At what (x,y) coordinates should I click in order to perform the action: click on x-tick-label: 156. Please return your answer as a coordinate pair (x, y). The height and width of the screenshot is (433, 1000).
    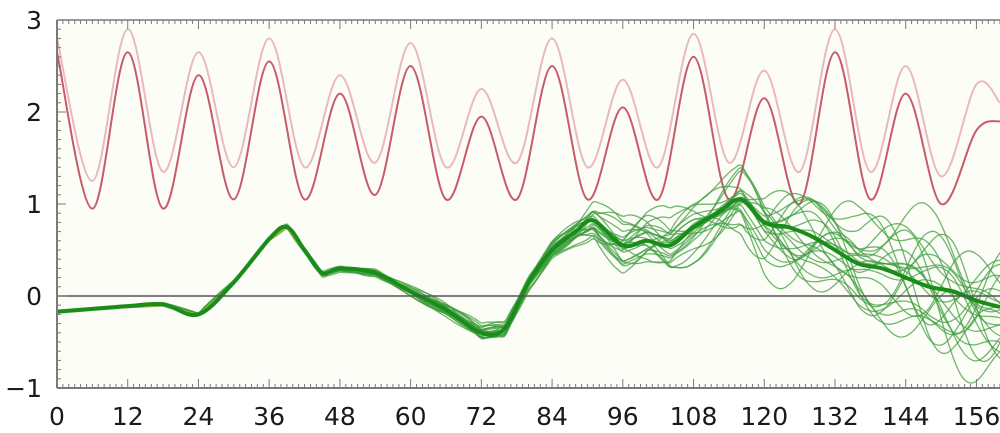
    Looking at the image, I should click on (976, 416).